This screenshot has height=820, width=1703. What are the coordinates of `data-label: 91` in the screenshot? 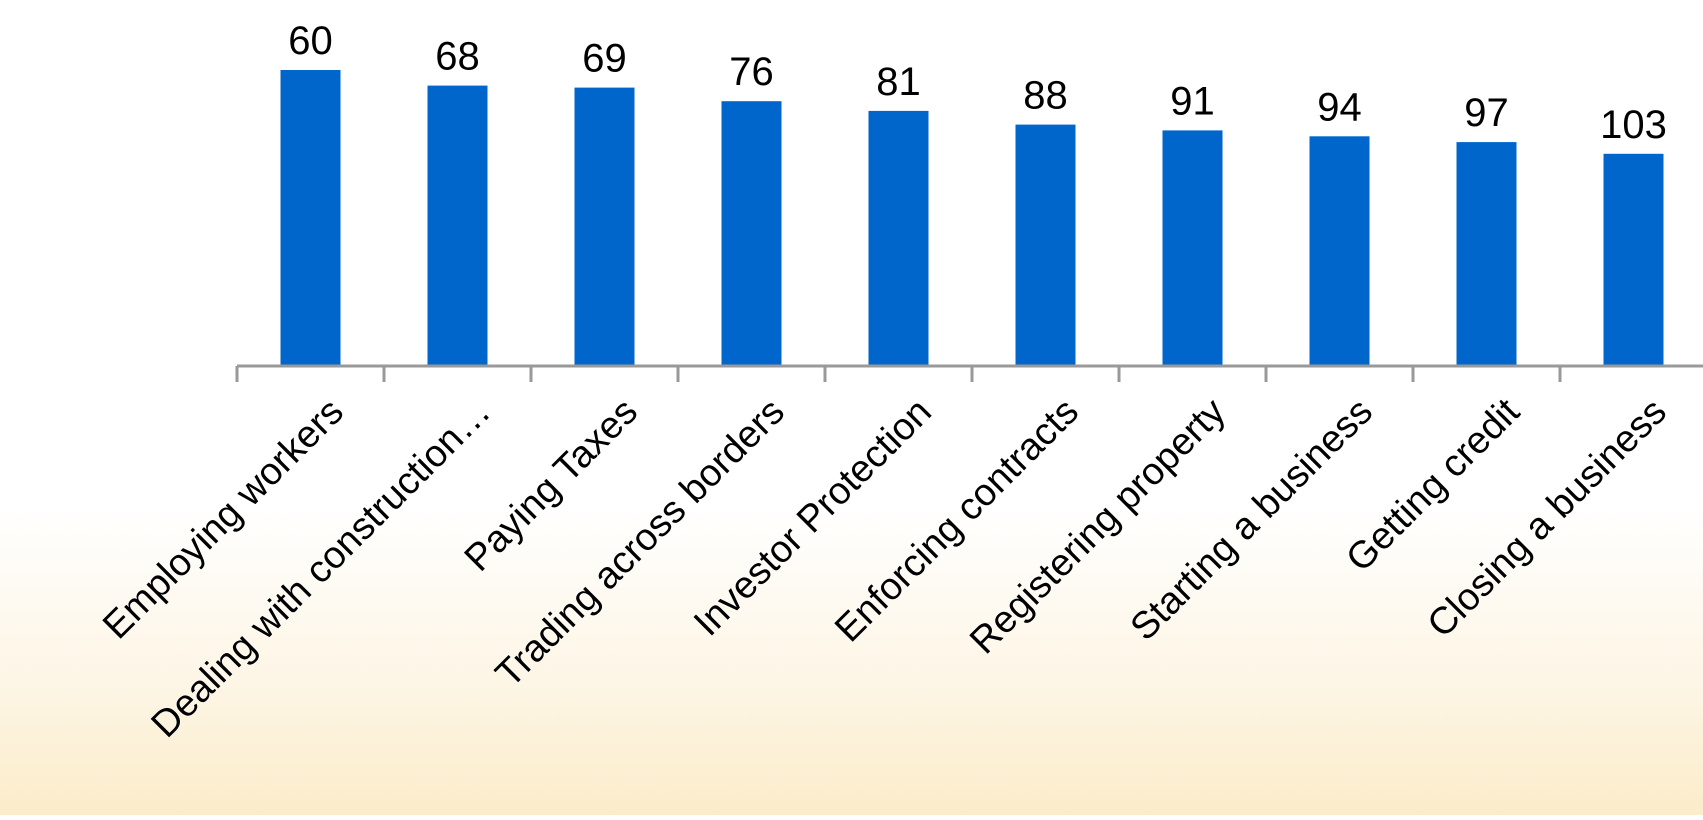 It's located at (1192, 101).